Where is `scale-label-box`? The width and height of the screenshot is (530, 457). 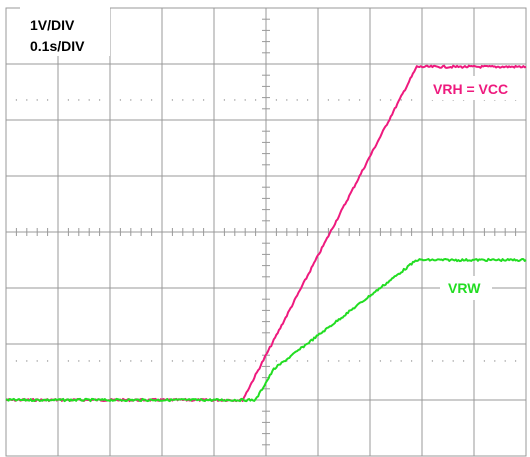 scale-label-box is located at coordinates (65, 31).